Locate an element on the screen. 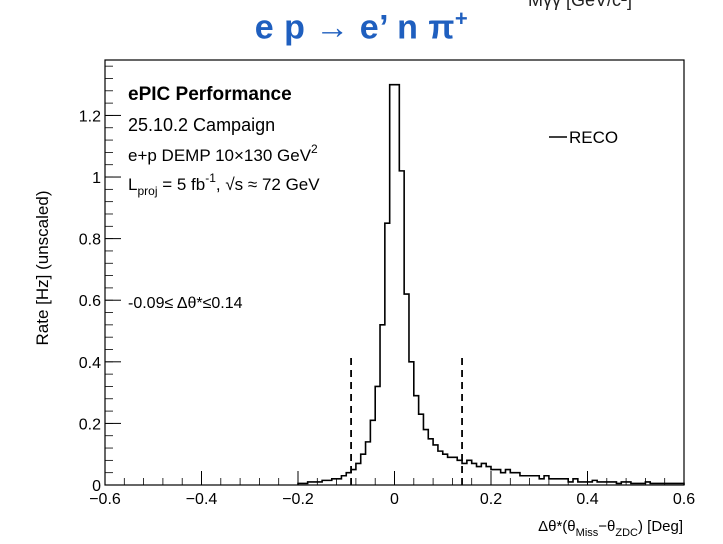 Image resolution: width=723 pixels, height=544 pixels. x-tick-label: 0.2 is located at coordinates (491, 499).